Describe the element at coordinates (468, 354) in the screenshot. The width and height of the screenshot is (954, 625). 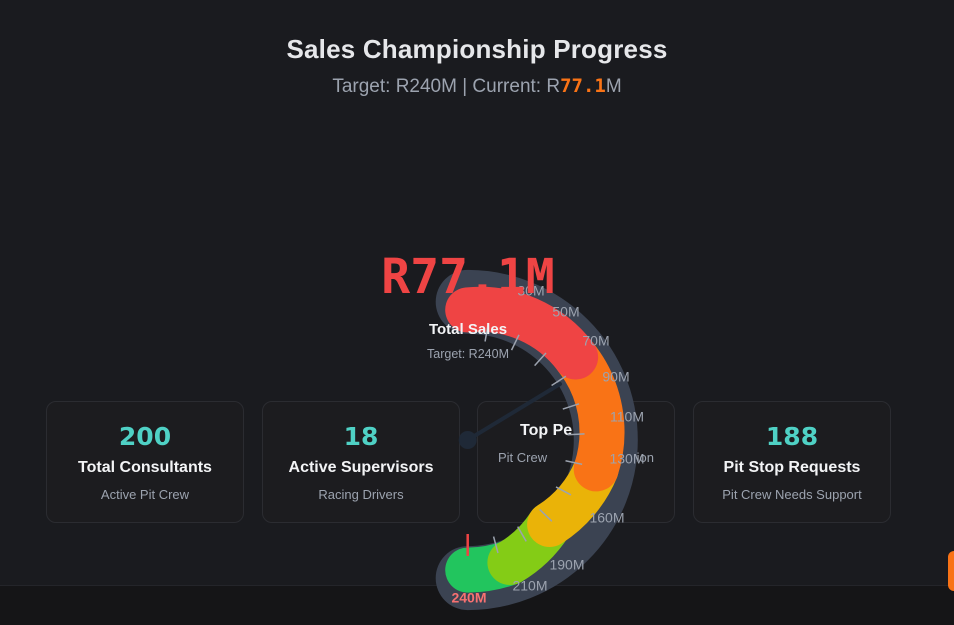
I see `gauge-target-label: Target: R240M` at that location.